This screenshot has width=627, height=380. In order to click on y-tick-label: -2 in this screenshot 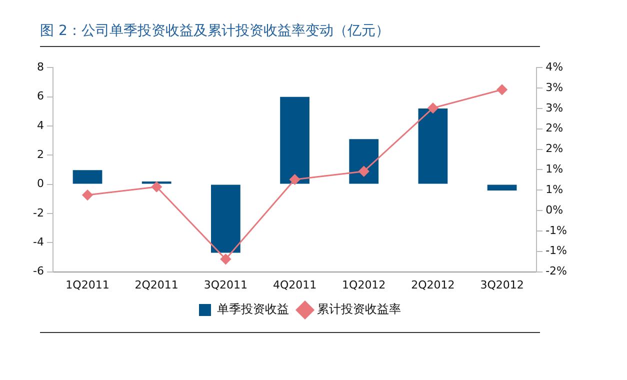, I will do `click(38, 213)`.